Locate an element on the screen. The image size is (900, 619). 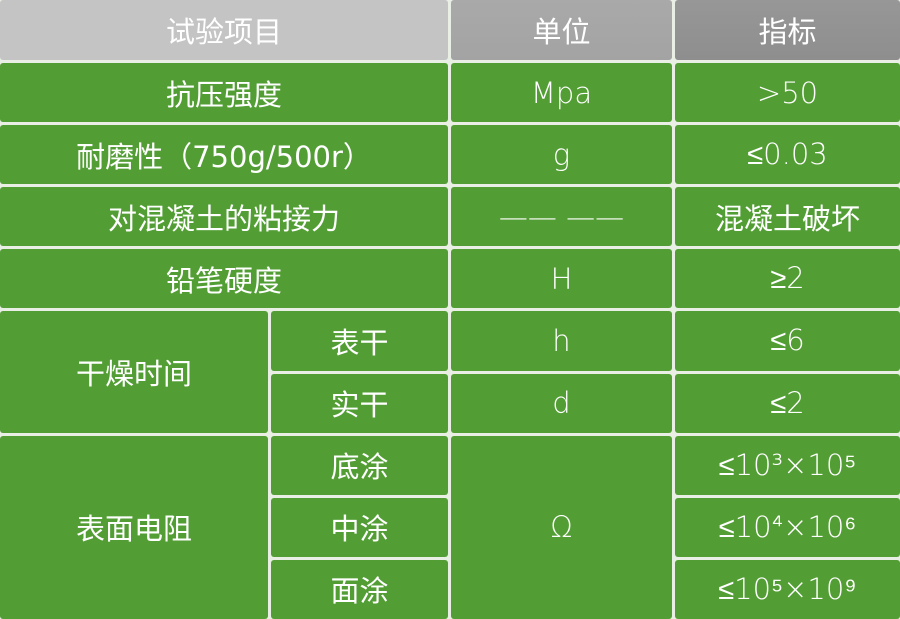
drying-item: 干燥时间 is located at coordinates (134, 372).